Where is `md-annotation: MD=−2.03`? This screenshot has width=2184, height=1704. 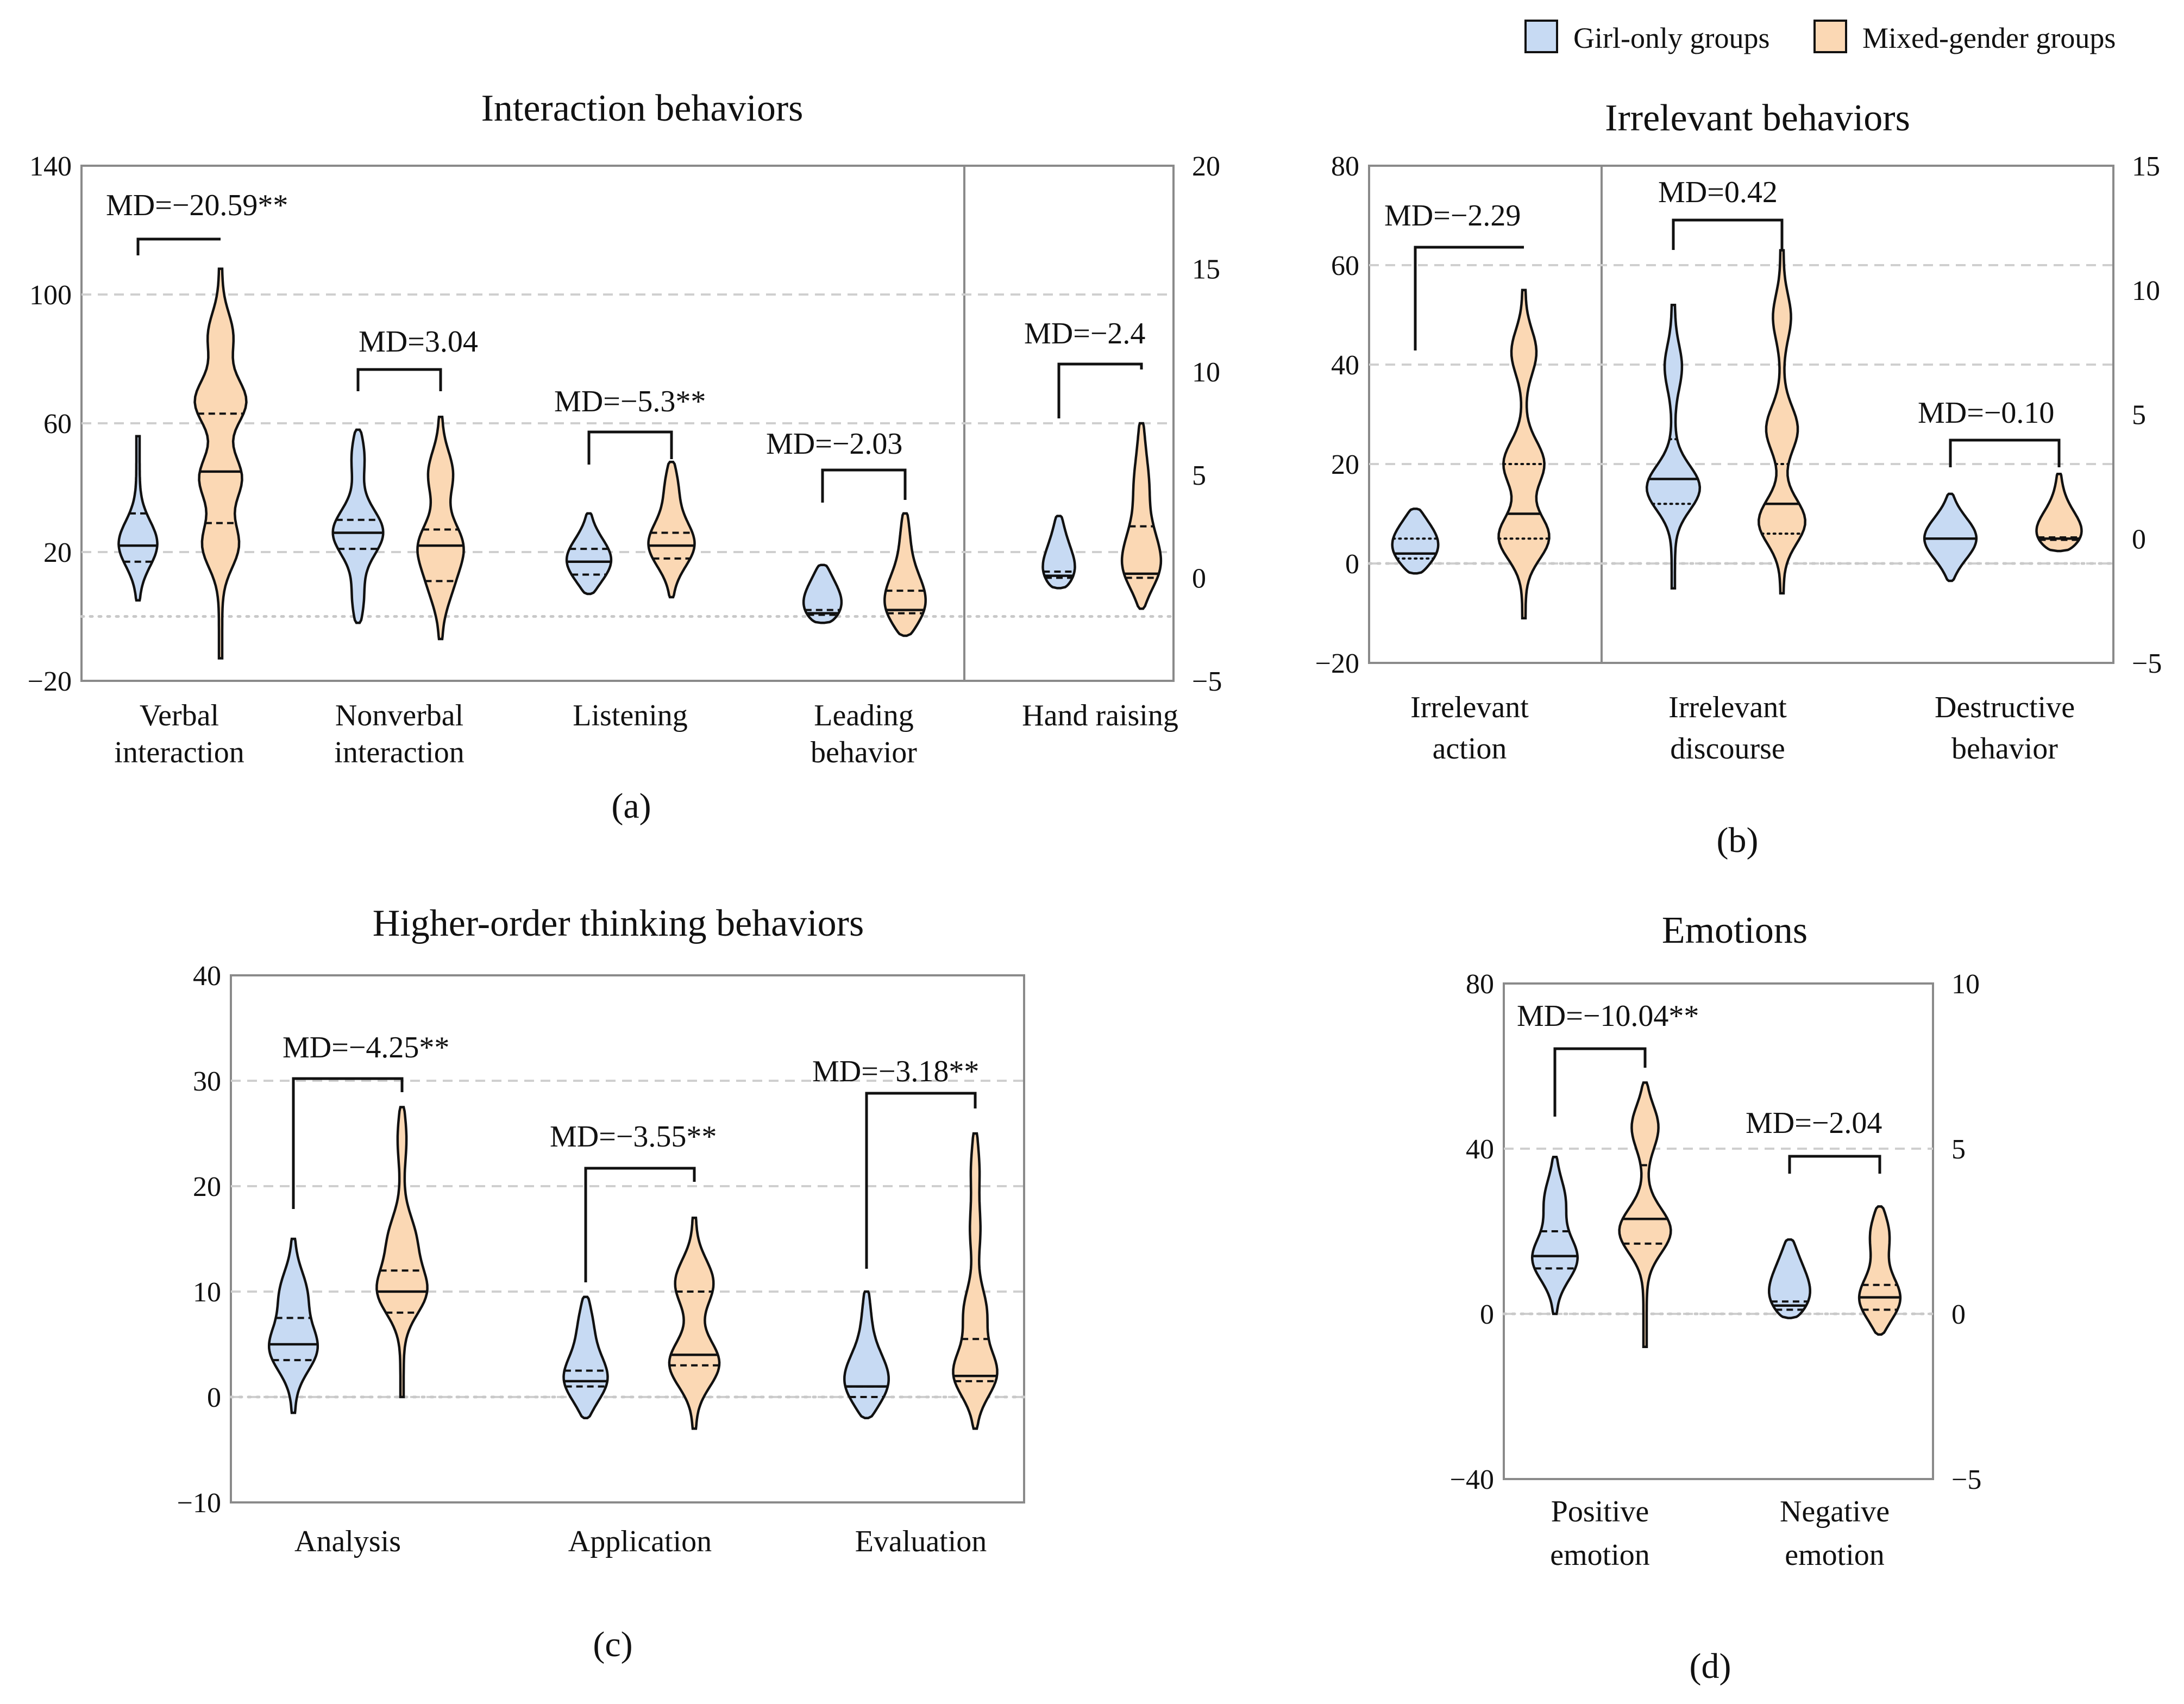 md-annotation: MD=−2.03 is located at coordinates (834, 444).